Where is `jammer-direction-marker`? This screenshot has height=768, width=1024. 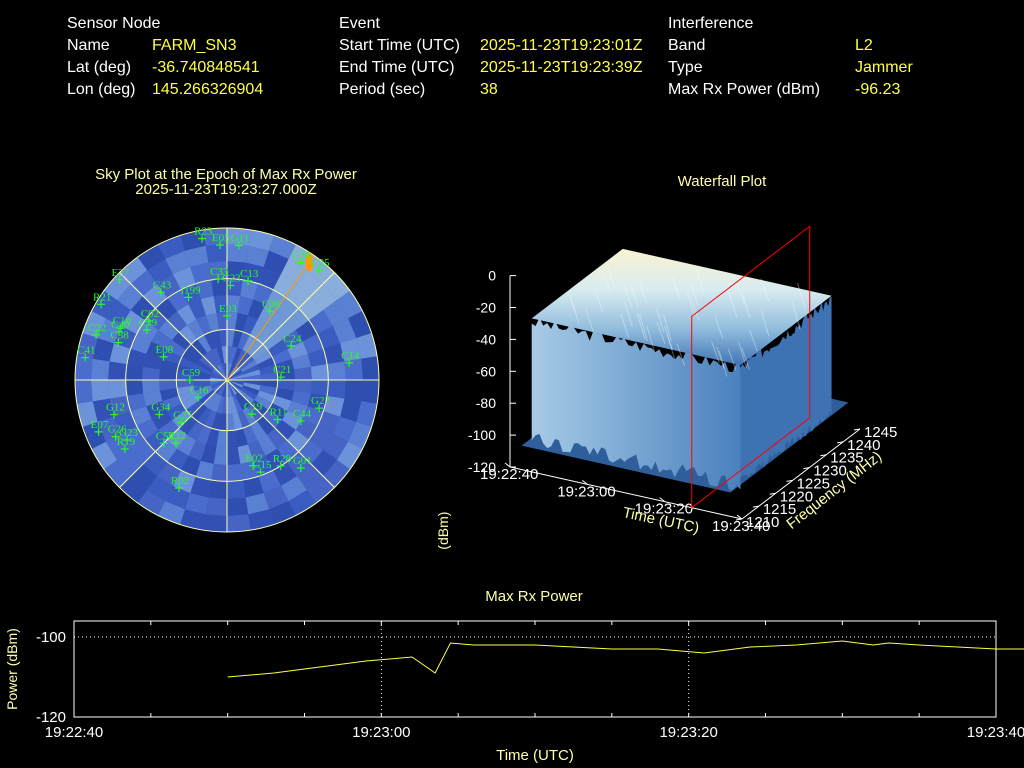
jammer-direction-marker is located at coordinates (309, 262).